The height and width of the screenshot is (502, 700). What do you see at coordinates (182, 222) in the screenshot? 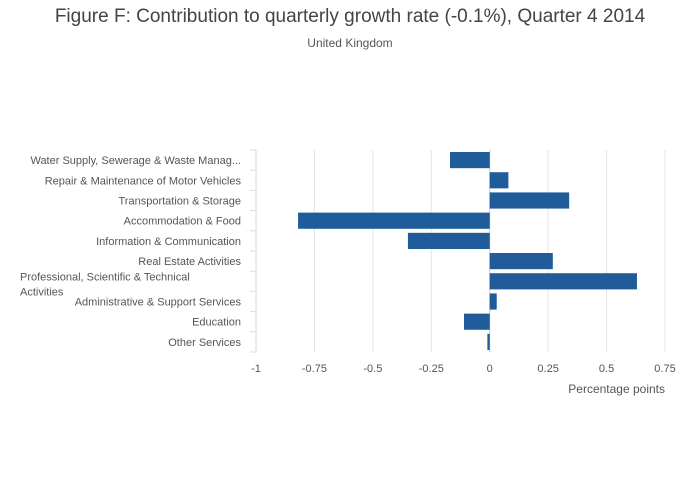
I see `category-label-3: Accommodation & Food` at bounding box center [182, 222].